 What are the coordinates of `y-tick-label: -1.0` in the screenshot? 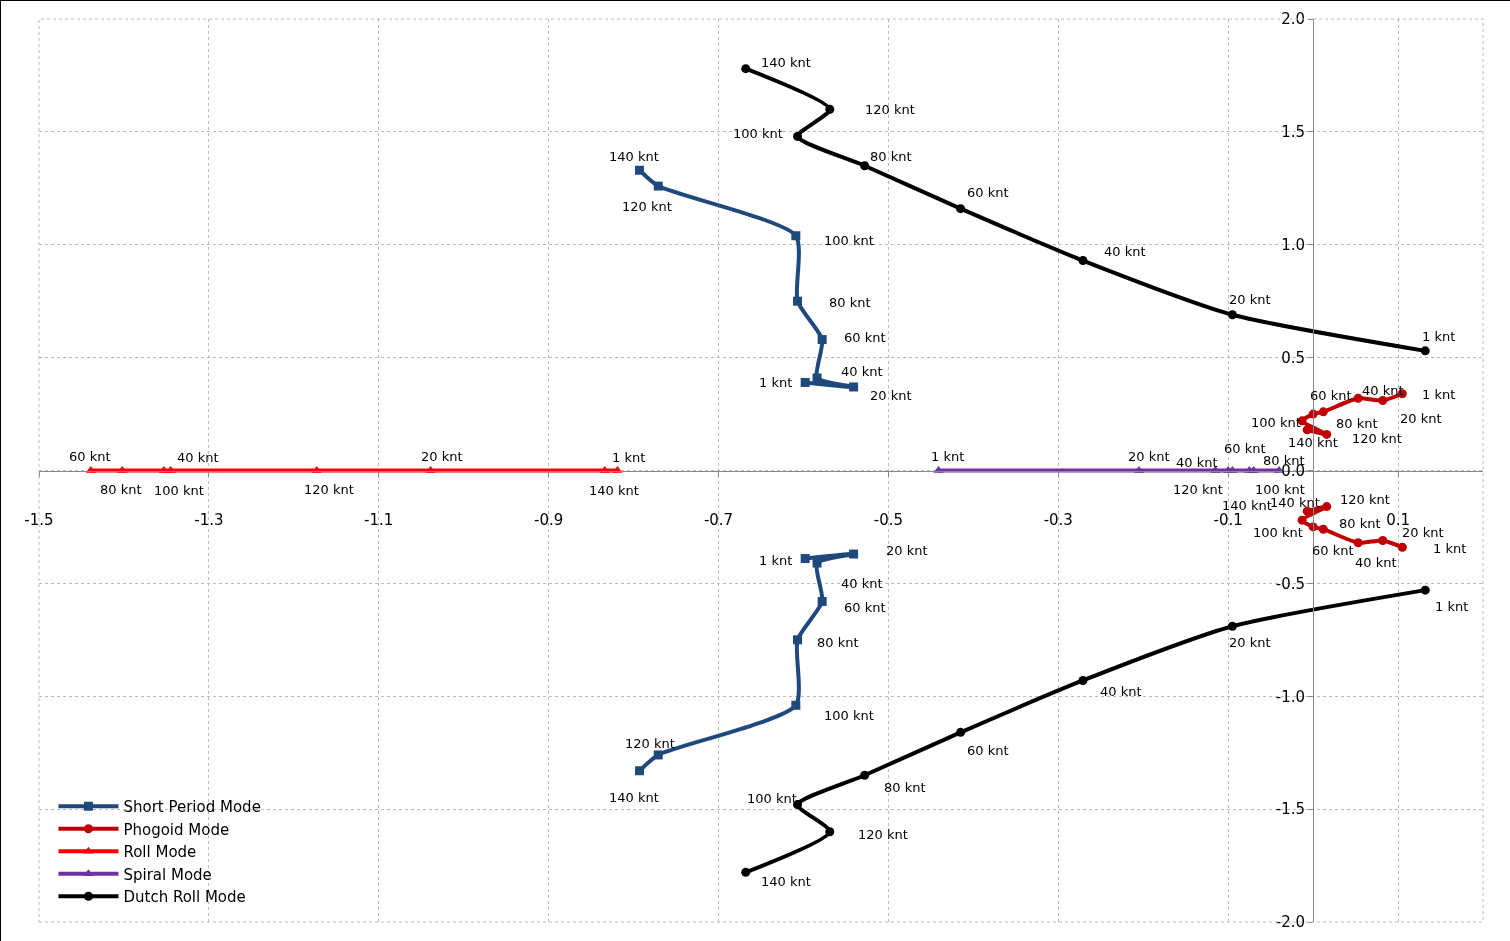 It's located at (1290, 696).